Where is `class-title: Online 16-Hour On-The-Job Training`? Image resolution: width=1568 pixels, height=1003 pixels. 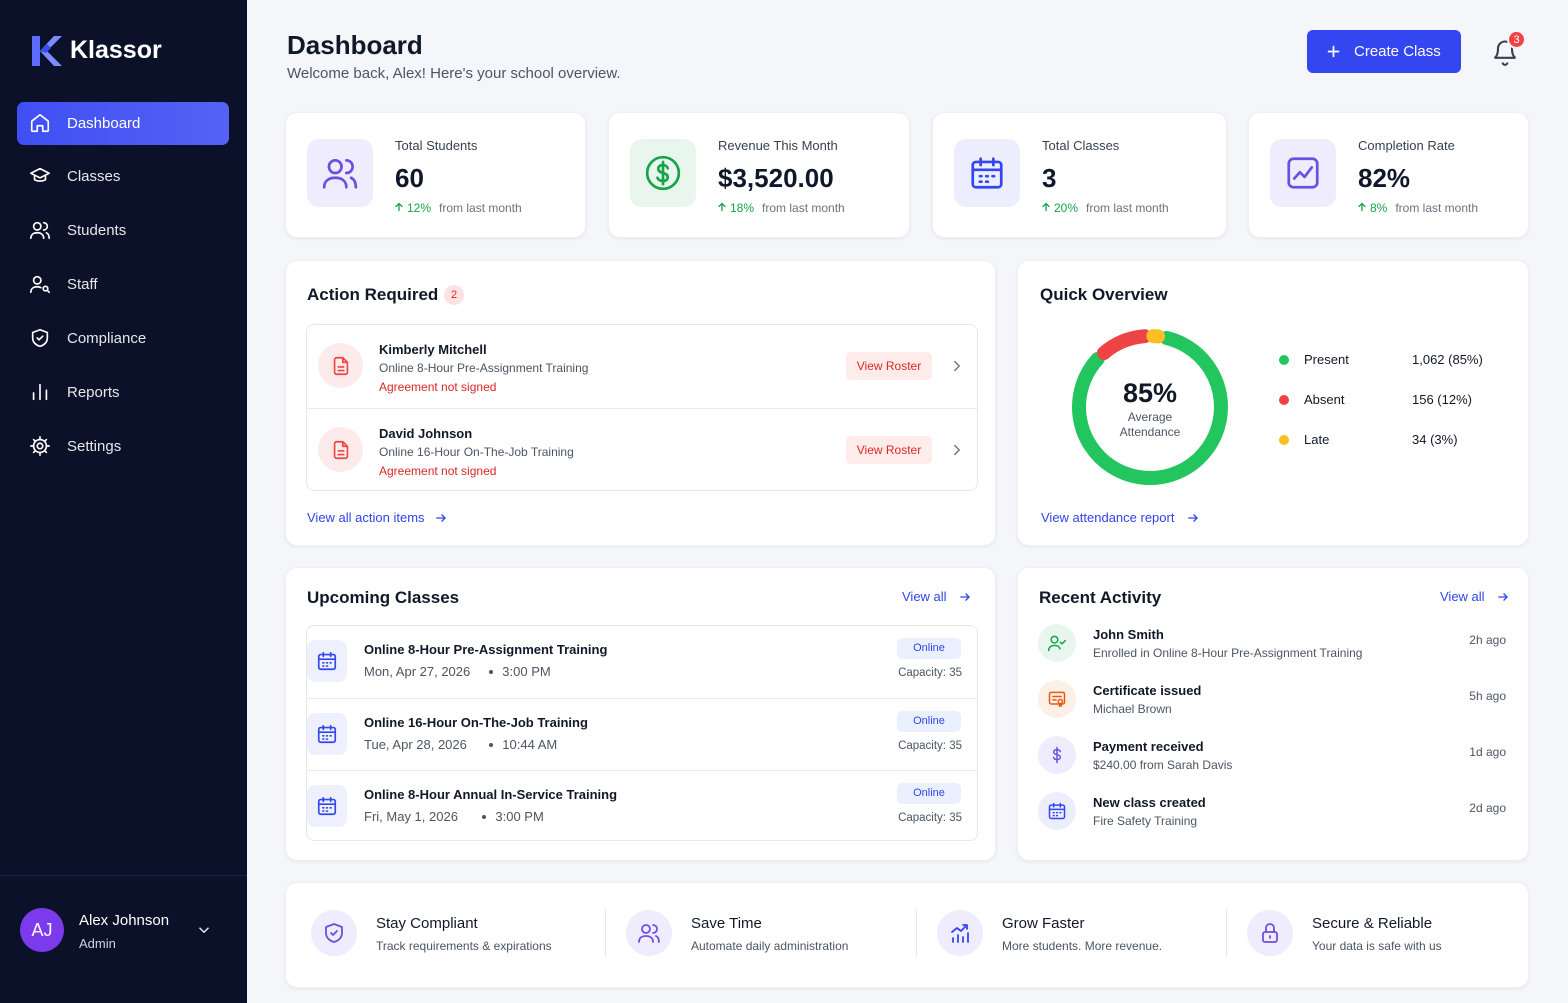
class-title: Online 16-Hour On-The-Job Training is located at coordinates (476, 722).